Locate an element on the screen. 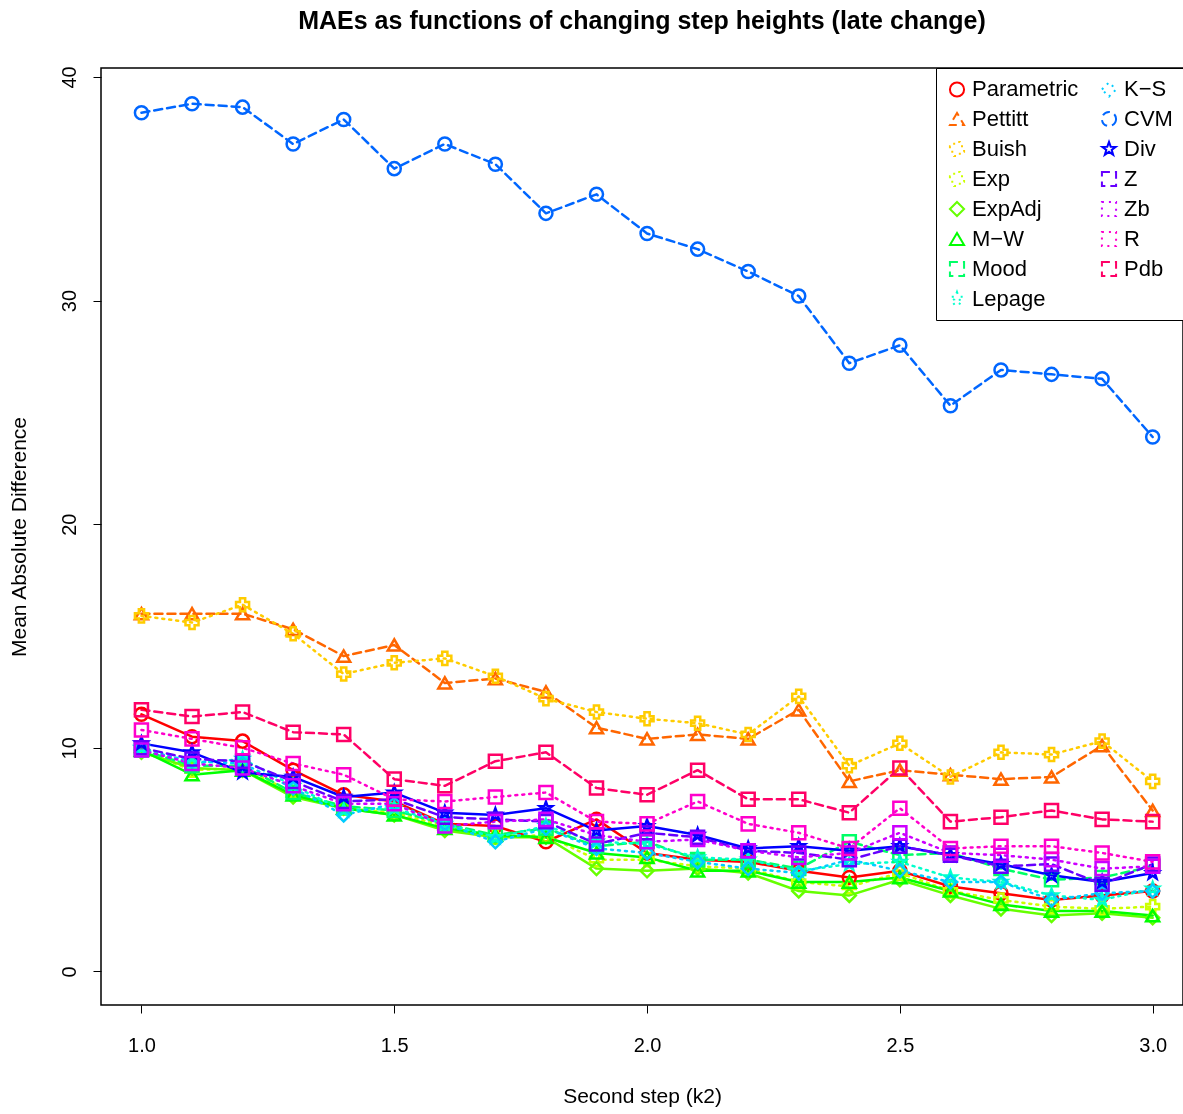 The width and height of the screenshot is (1183, 1114). legend-label: Z is located at coordinates (1131, 178).